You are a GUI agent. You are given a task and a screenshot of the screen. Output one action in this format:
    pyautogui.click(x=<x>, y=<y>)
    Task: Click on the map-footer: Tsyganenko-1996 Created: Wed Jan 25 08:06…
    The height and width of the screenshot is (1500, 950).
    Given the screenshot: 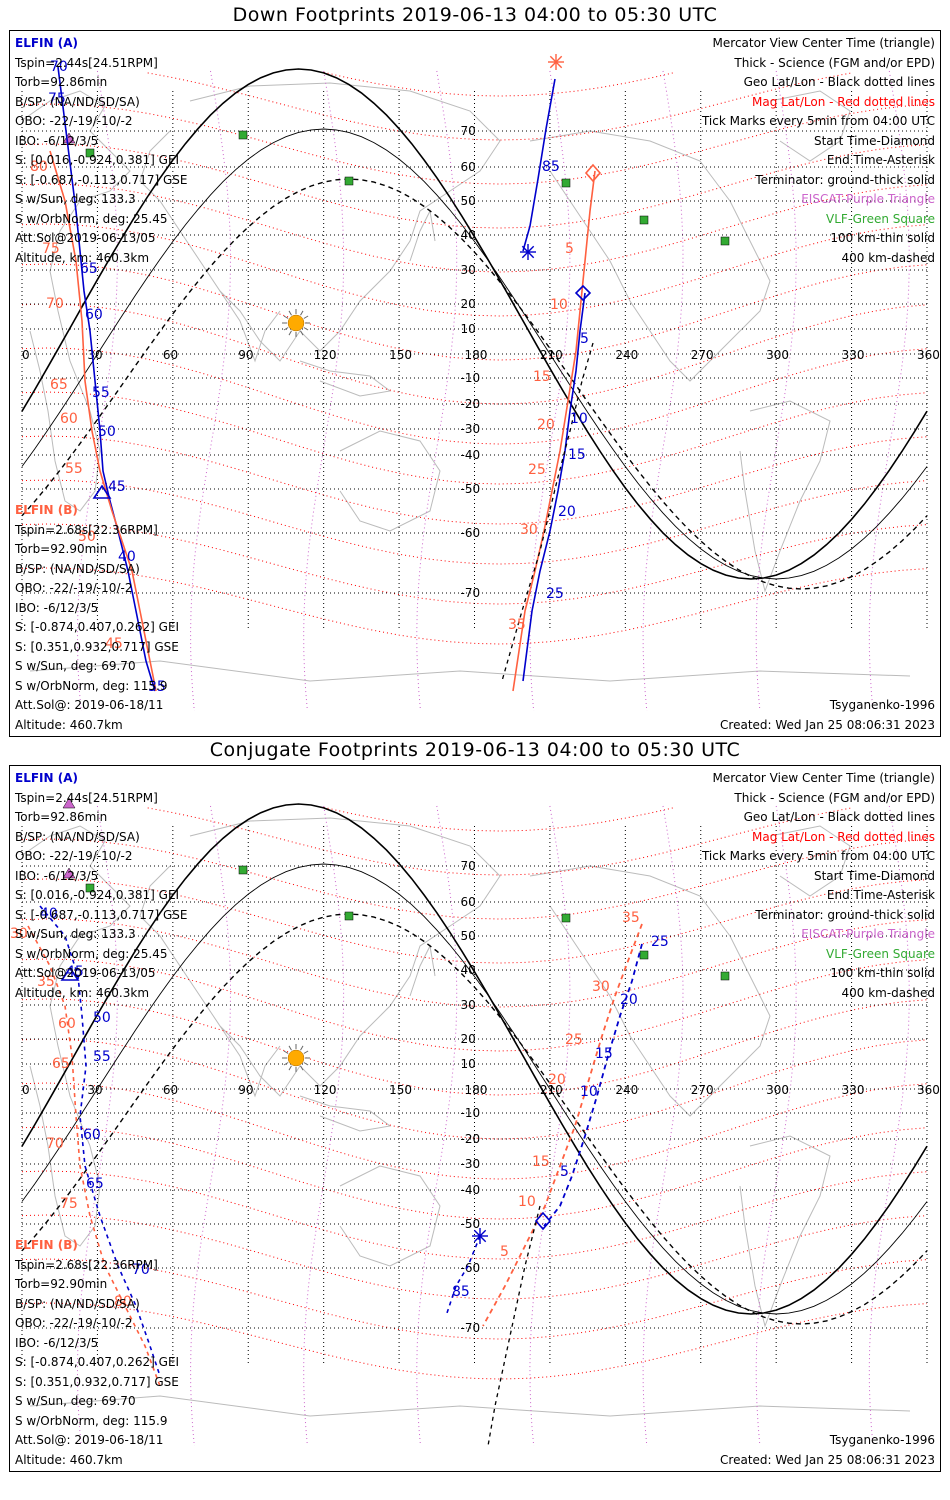 What is the action you would take?
    pyautogui.click(x=827, y=1450)
    